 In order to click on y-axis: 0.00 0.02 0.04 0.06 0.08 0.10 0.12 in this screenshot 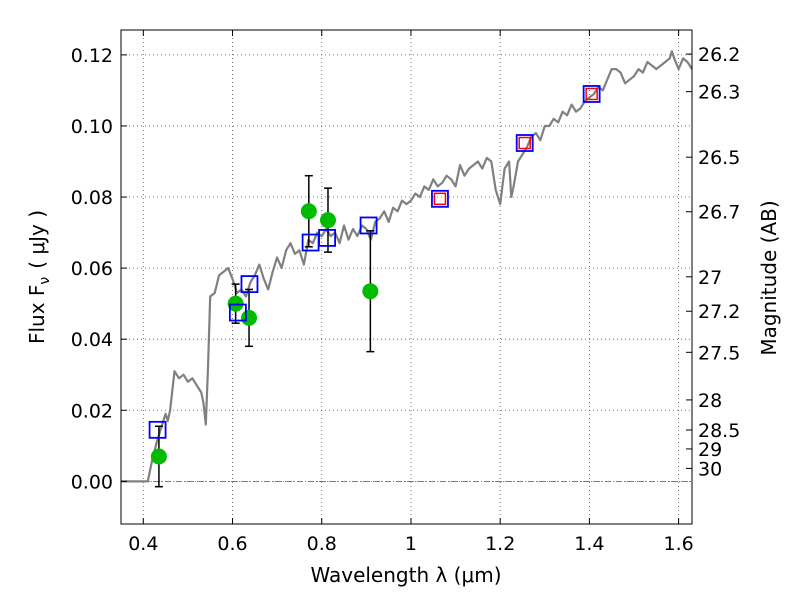, I will do `click(99, 269)`.